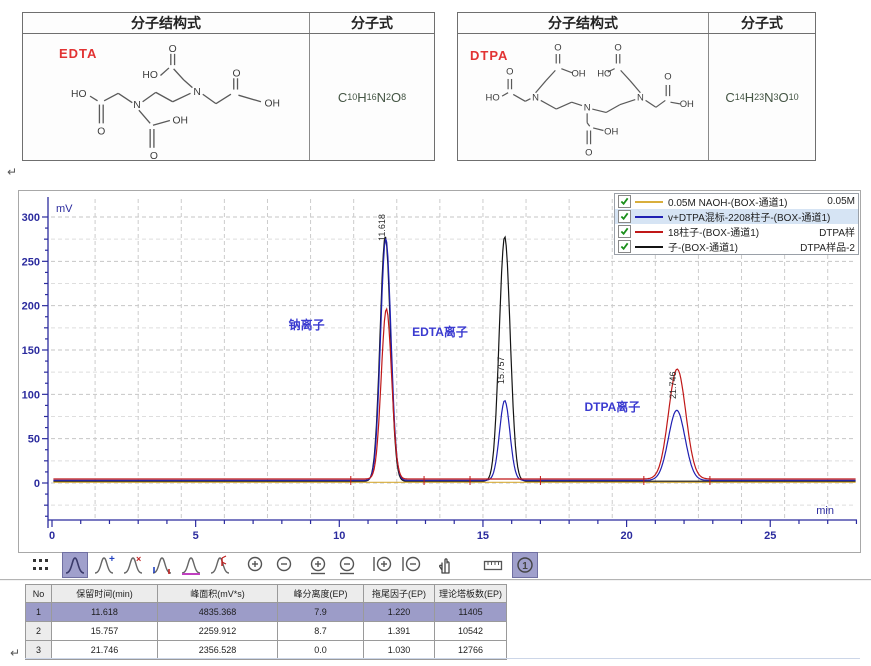  What do you see at coordinates (445, 565) in the screenshot?
I see `pan-hand-icon` at bounding box center [445, 565].